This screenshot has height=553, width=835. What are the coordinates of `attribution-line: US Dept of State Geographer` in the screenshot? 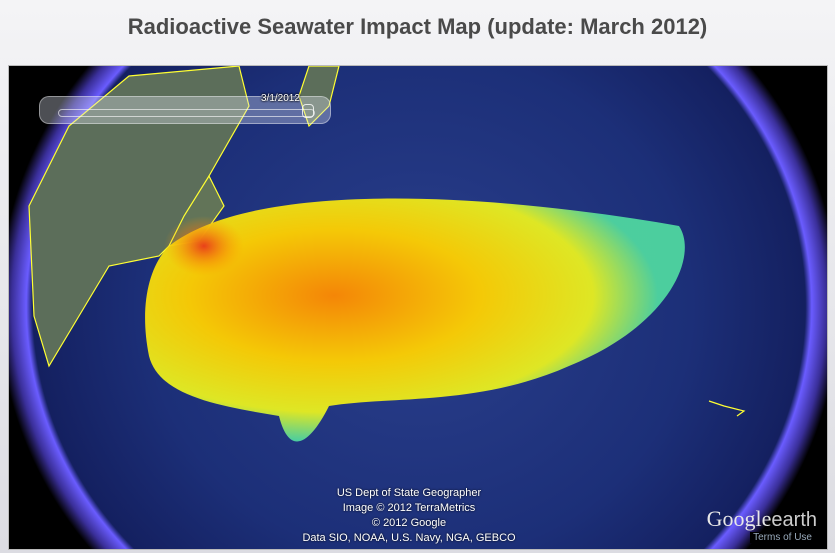 It's located at (409, 493).